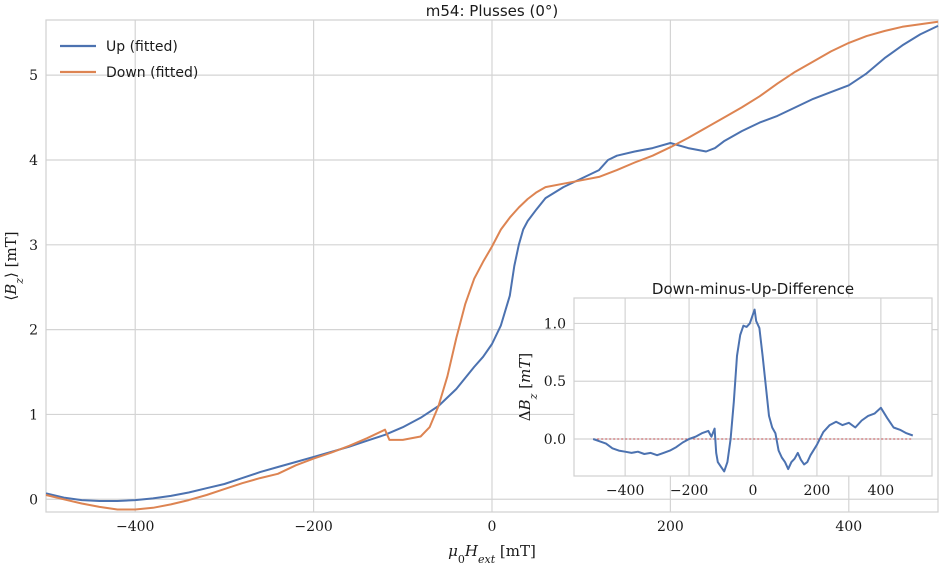 The image size is (942, 564). I want to click on inset-tick-labels: −400 −200 0 200 400 0.0 0.5 1.0, so click(719, 407).